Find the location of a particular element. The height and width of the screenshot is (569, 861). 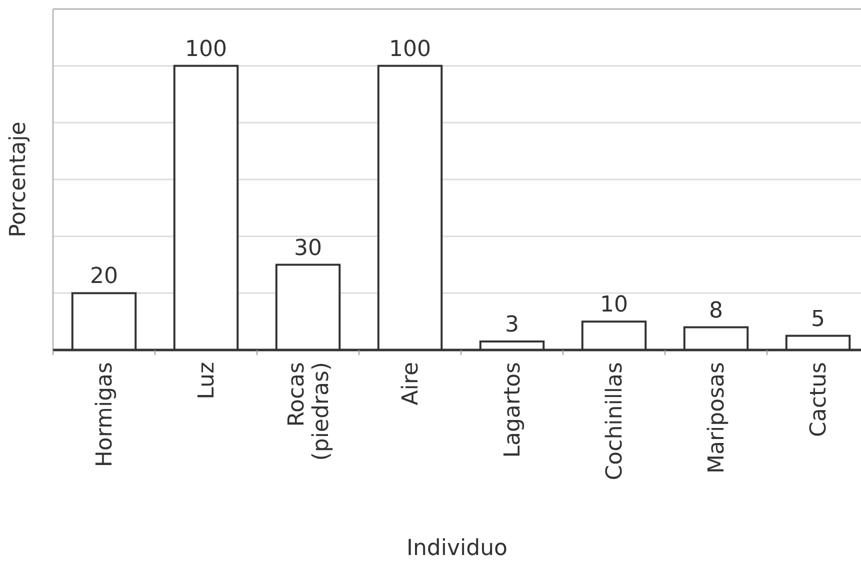

data-label: 3 is located at coordinates (512, 325).